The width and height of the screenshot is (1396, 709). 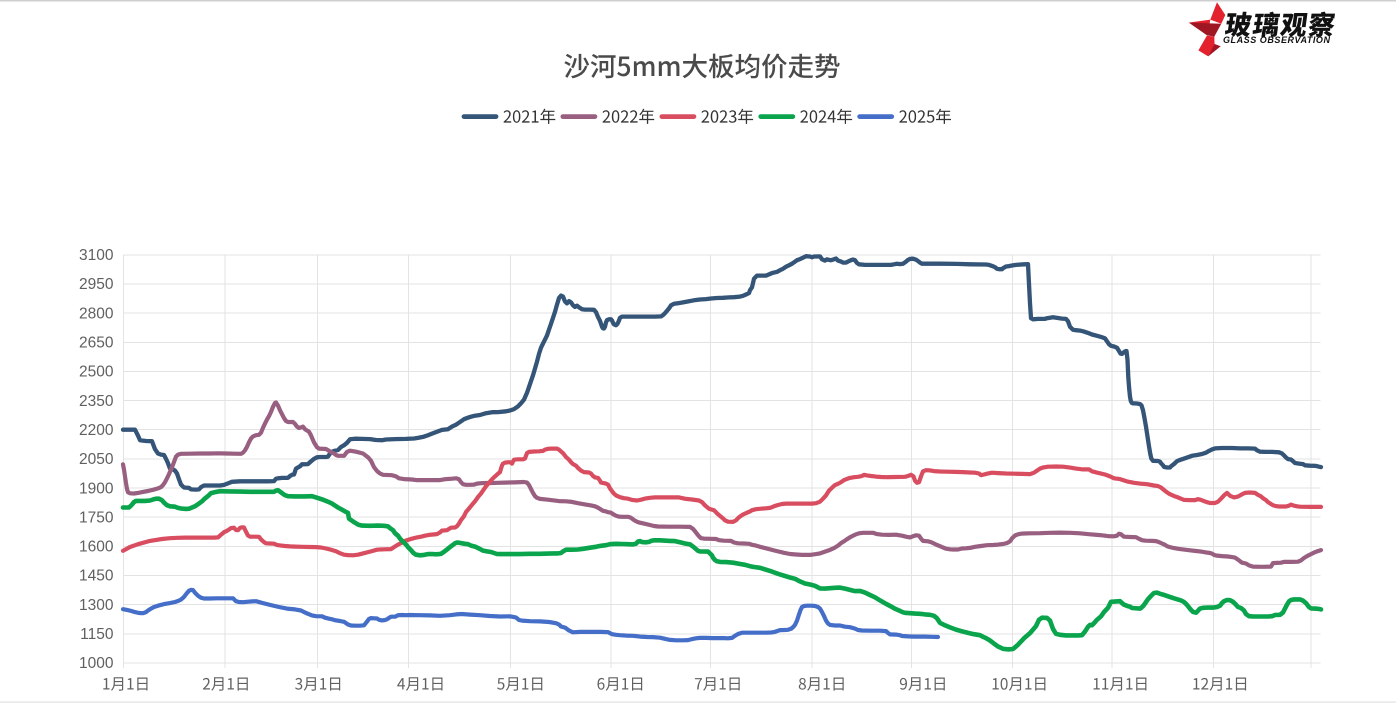 I want to click on svg-text: 2800, so click(x=96, y=313).